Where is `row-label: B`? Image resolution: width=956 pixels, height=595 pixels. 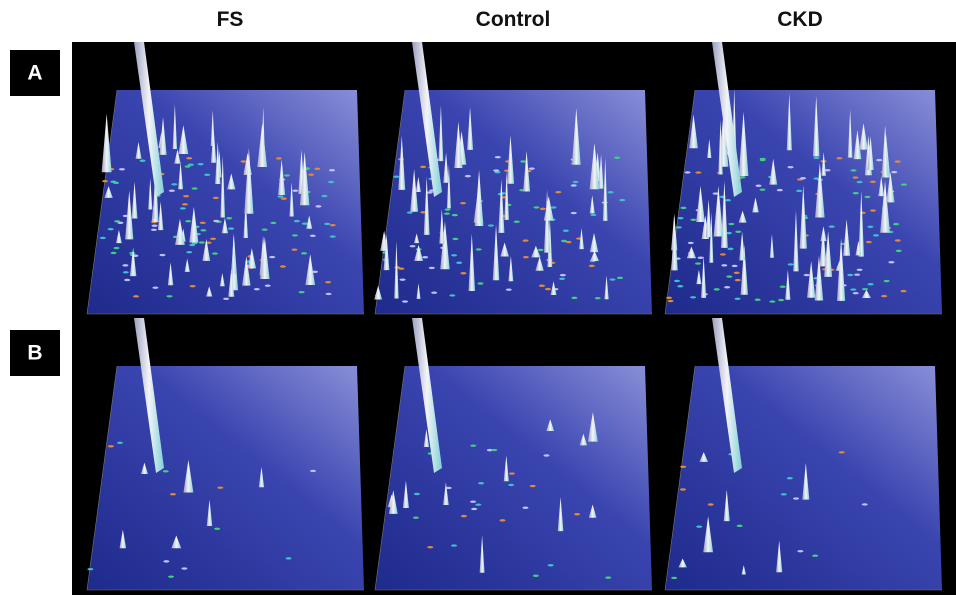
row-label: B is located at coordinates (34, 353).